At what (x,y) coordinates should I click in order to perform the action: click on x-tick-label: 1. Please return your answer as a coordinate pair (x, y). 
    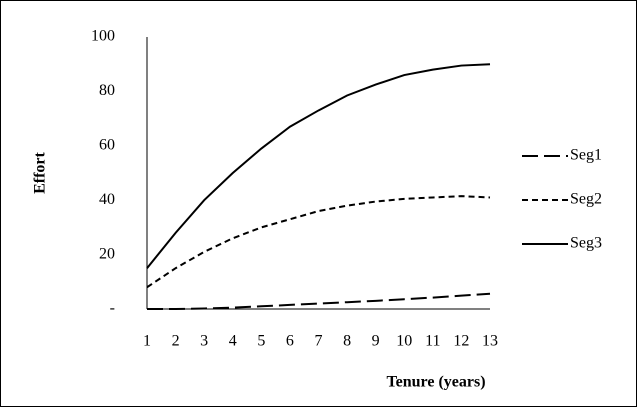
    Looking at the image, I should click on (147, 341).